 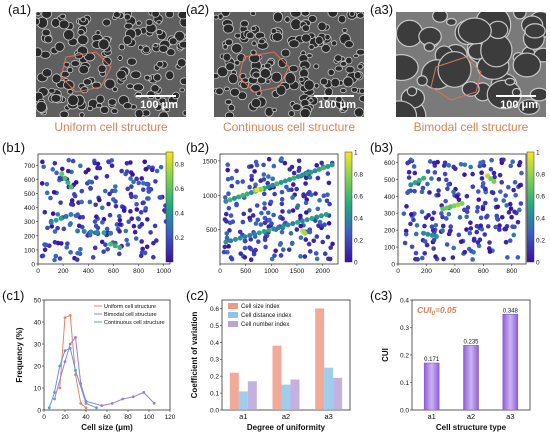 I want to click on panel-label-b3: (b3), so click(x=382, y=147).